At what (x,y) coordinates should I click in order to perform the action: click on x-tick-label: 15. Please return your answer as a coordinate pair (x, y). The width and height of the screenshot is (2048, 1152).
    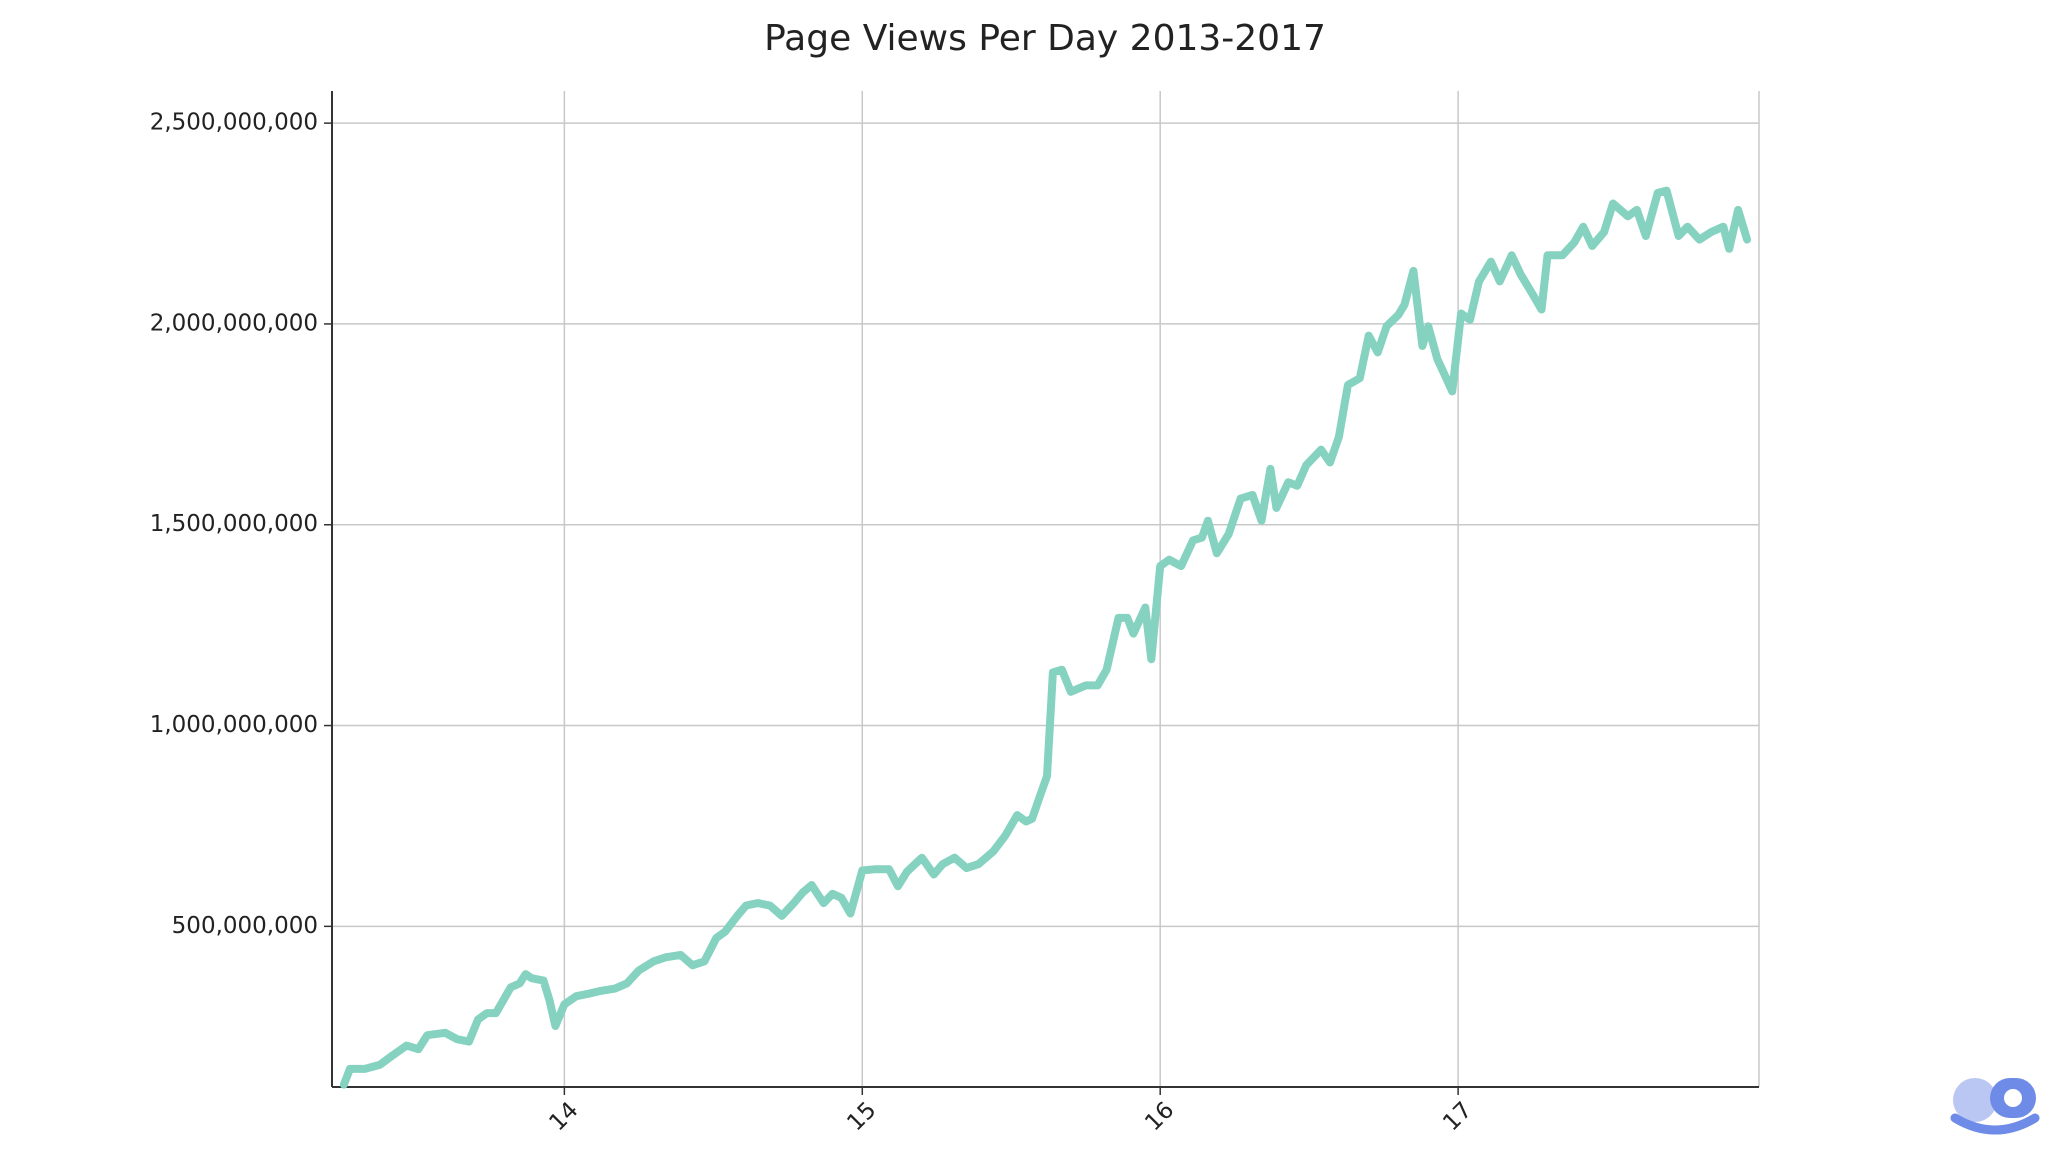
    Looking at the image, I should click on (861, 1116).